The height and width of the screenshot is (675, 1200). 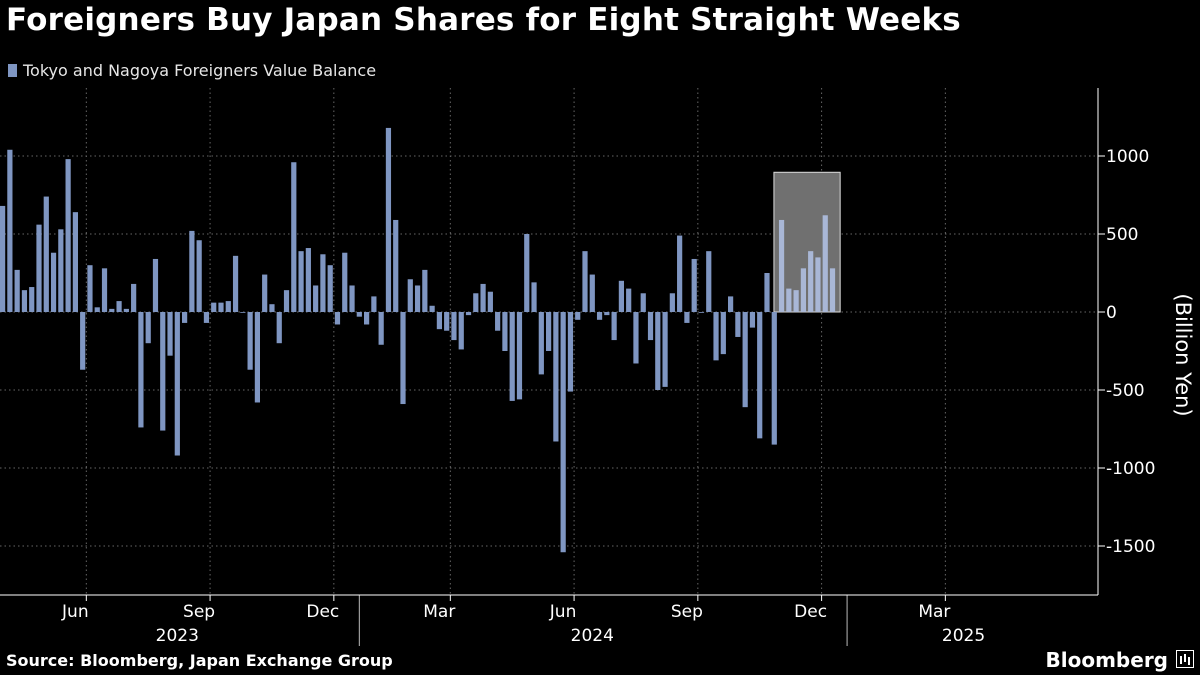 I want to click on y-tick-label: -1500, so click(x=1130, y=547).